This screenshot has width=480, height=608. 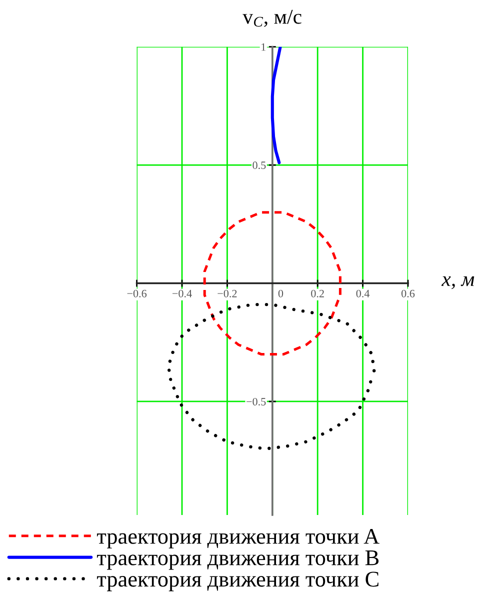 I want to click on x-tick-label: −0.4, so click(x=182, y=294).